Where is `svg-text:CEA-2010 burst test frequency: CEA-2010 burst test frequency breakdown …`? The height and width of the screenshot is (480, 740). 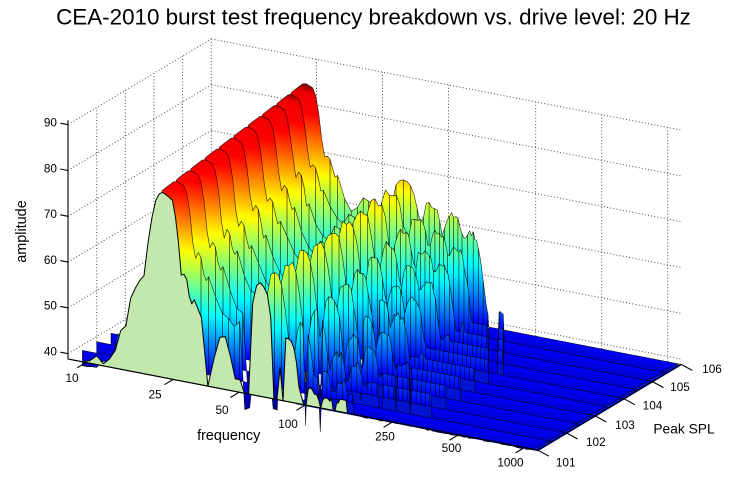 svg-text:CEA-2010 burst test frequency: CEA-2010 burst test frequency breakdown … is located at coordinates (373, 17).